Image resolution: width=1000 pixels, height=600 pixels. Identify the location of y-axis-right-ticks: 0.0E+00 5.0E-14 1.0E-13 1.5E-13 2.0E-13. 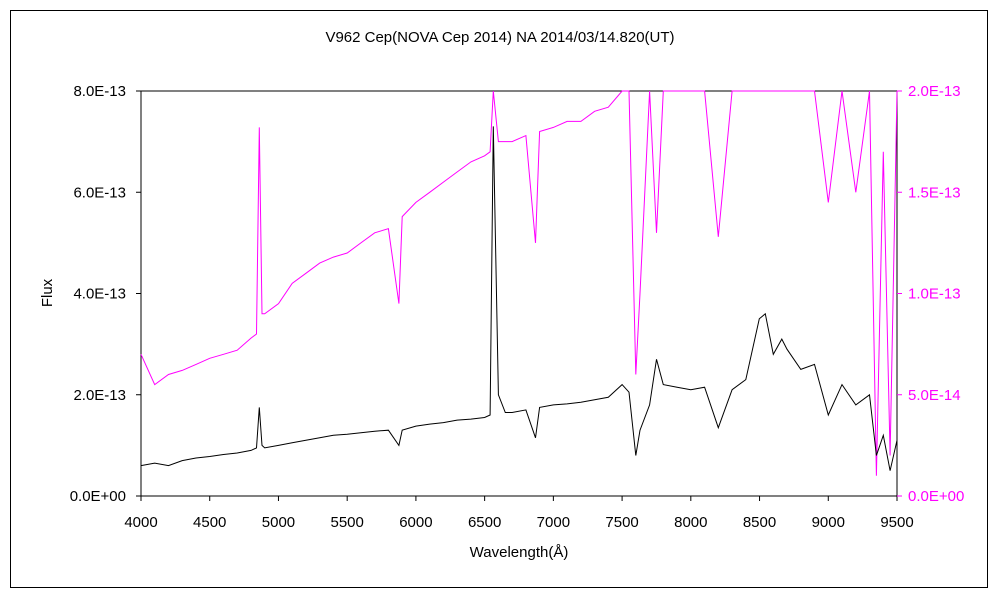
(930, 294).